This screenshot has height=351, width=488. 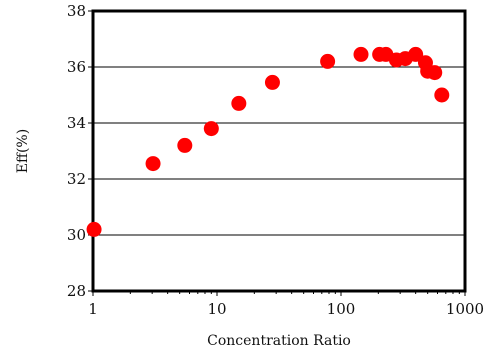 I want to click on x-tick-label-1: 1, so click(x=93, y=309).